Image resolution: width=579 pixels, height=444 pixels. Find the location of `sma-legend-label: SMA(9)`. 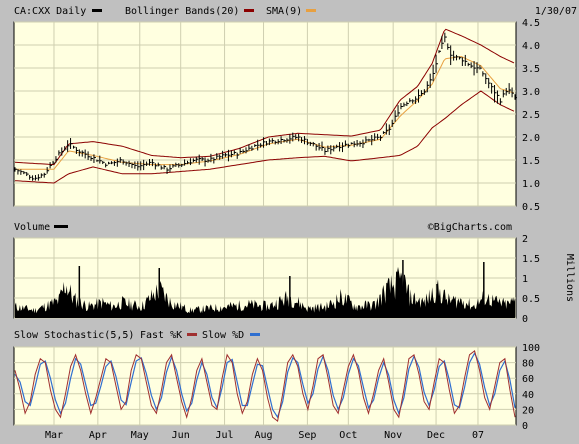

sma-legend-label: SMA(9) is located at coordinates (284, 11).